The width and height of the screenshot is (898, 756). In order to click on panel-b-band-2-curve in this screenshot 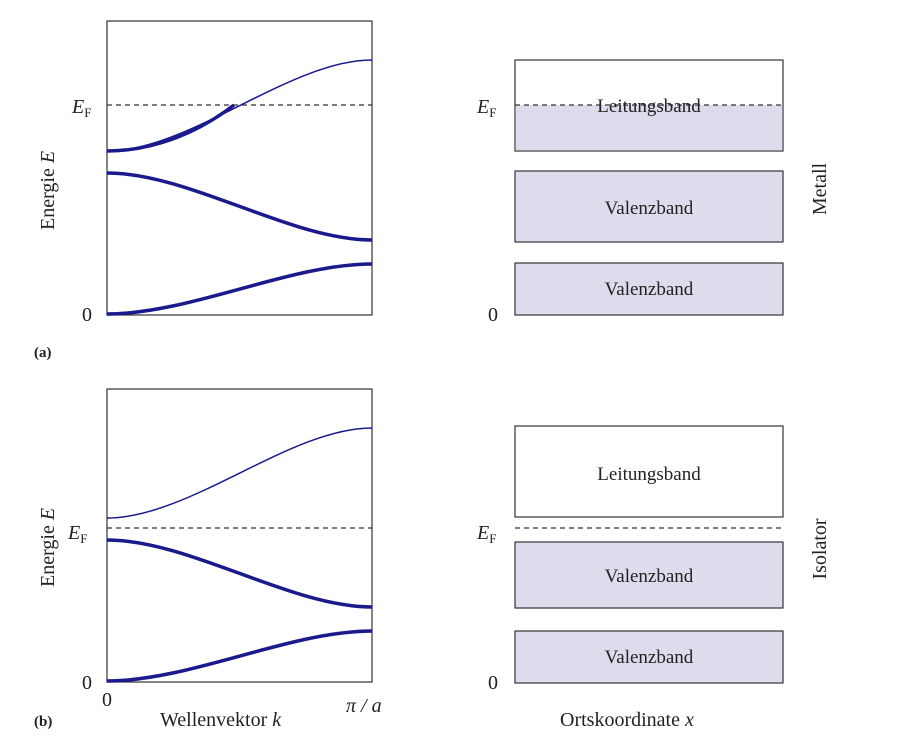, I will do `click(239, 573)`.